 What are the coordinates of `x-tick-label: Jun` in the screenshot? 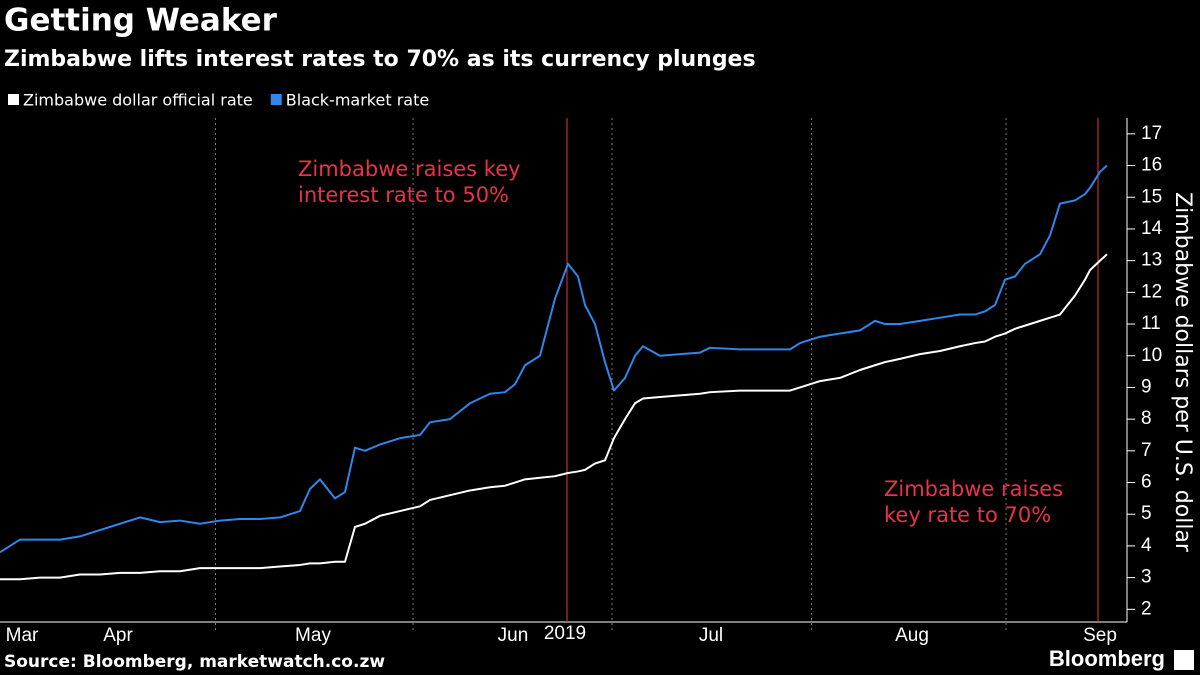 It's located at (513, 635).